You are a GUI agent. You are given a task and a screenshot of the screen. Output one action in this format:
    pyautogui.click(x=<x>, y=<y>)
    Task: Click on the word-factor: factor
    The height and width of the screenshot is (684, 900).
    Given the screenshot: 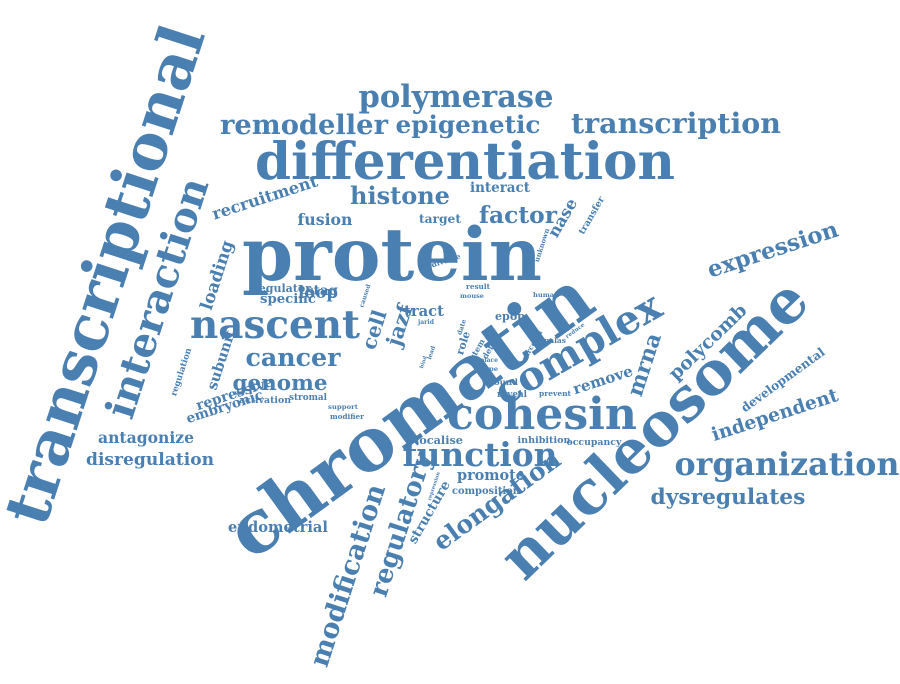 What is the action you would take?
    pyautogui.click(x=518, y=214)
    